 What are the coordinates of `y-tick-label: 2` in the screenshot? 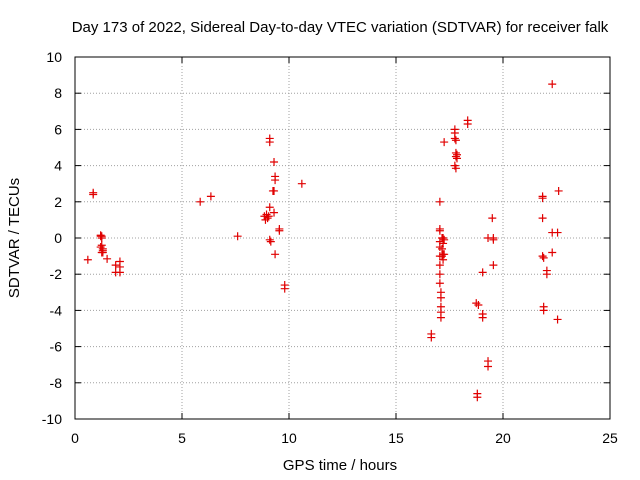 It's located at (58, 202).